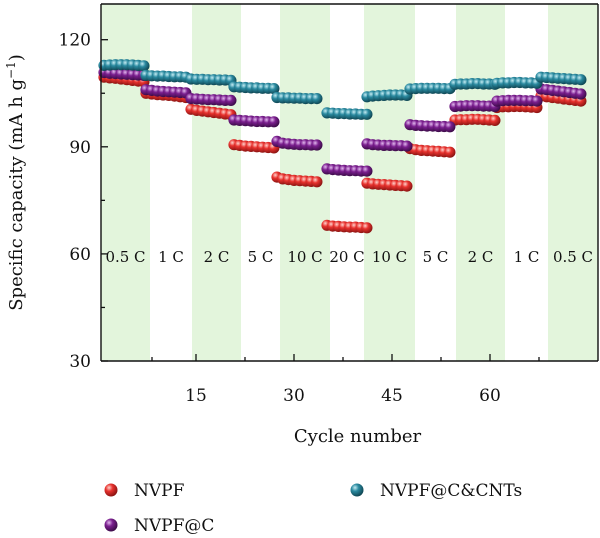  I want to click on y-axis-title-main: Specific capacity (mA h g, so click(16, 195).